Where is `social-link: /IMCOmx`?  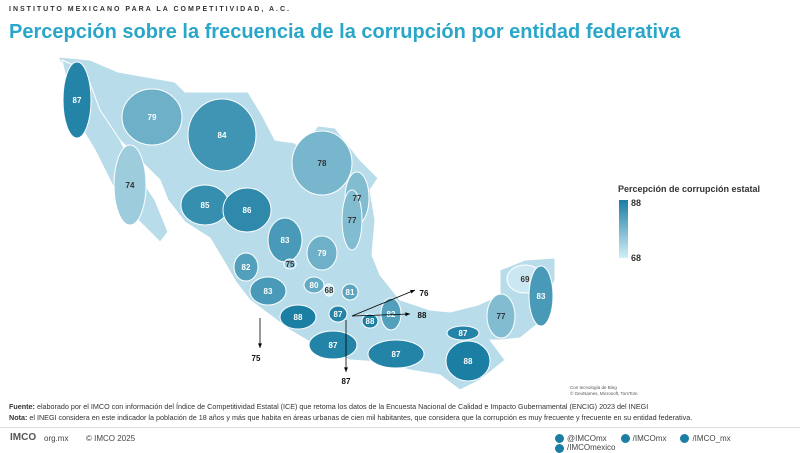 social-link: /IMCOmx is located at coordinates (643, 439).